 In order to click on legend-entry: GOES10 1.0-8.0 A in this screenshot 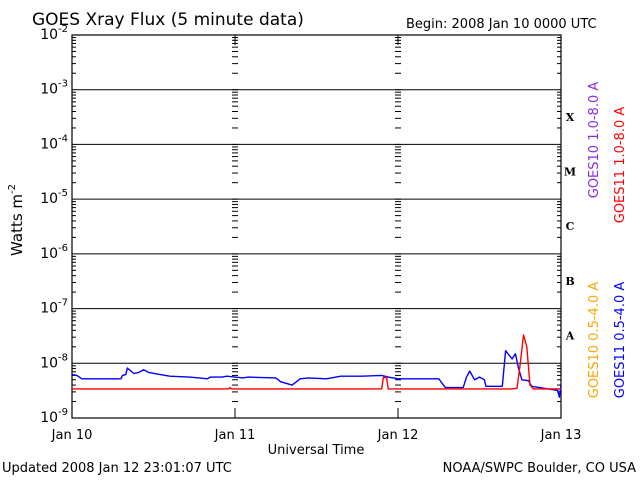, I will do `click(594, 140)`.